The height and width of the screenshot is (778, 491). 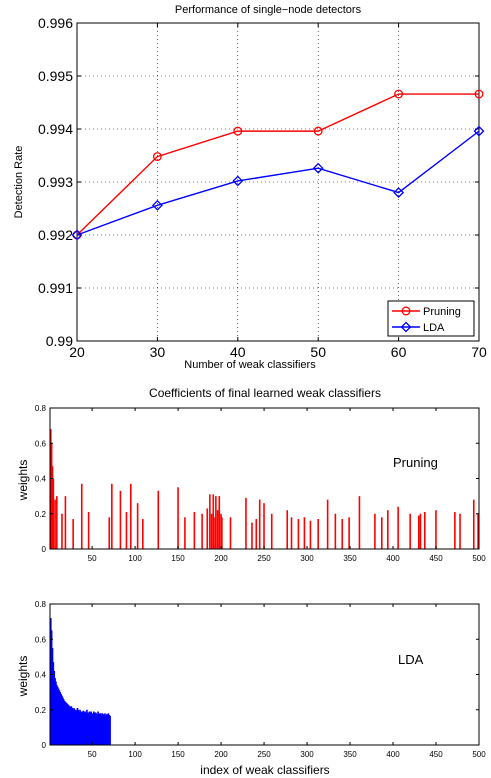 I want to click on chart2-annotation: Pruning, so click(x=415, y=462).